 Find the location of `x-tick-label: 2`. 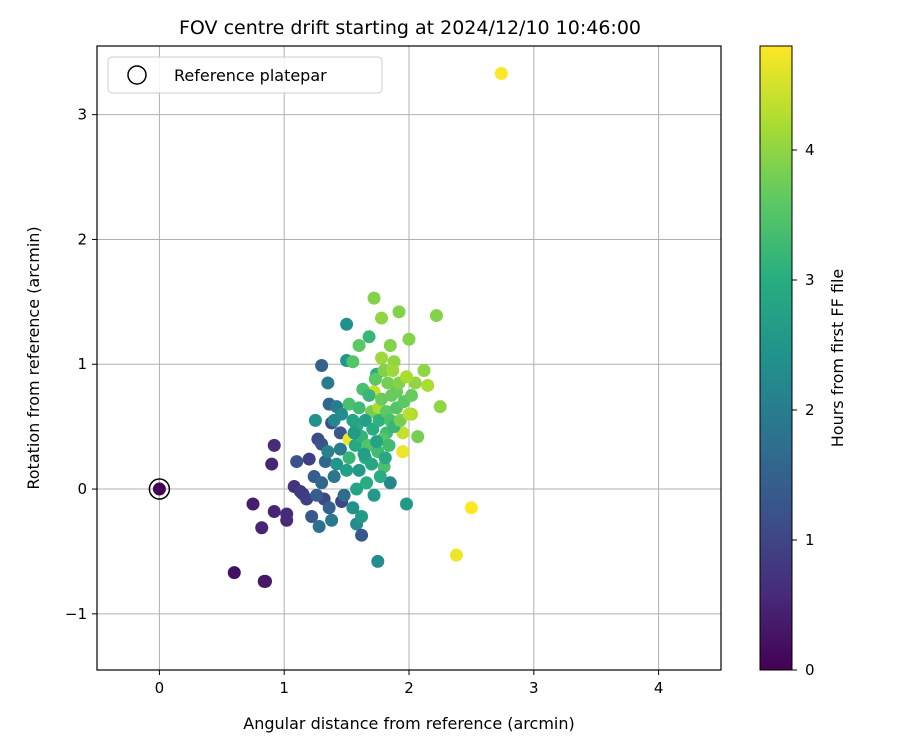

x-tick-label: 2 is located at coordinates (409, 688).